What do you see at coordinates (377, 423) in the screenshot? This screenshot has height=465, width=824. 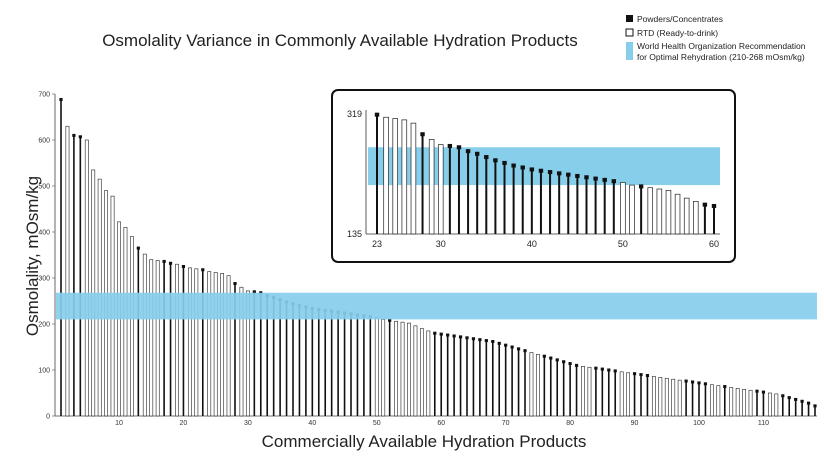 I see `x-tick-label: 50` at bounding box center [377, 423].